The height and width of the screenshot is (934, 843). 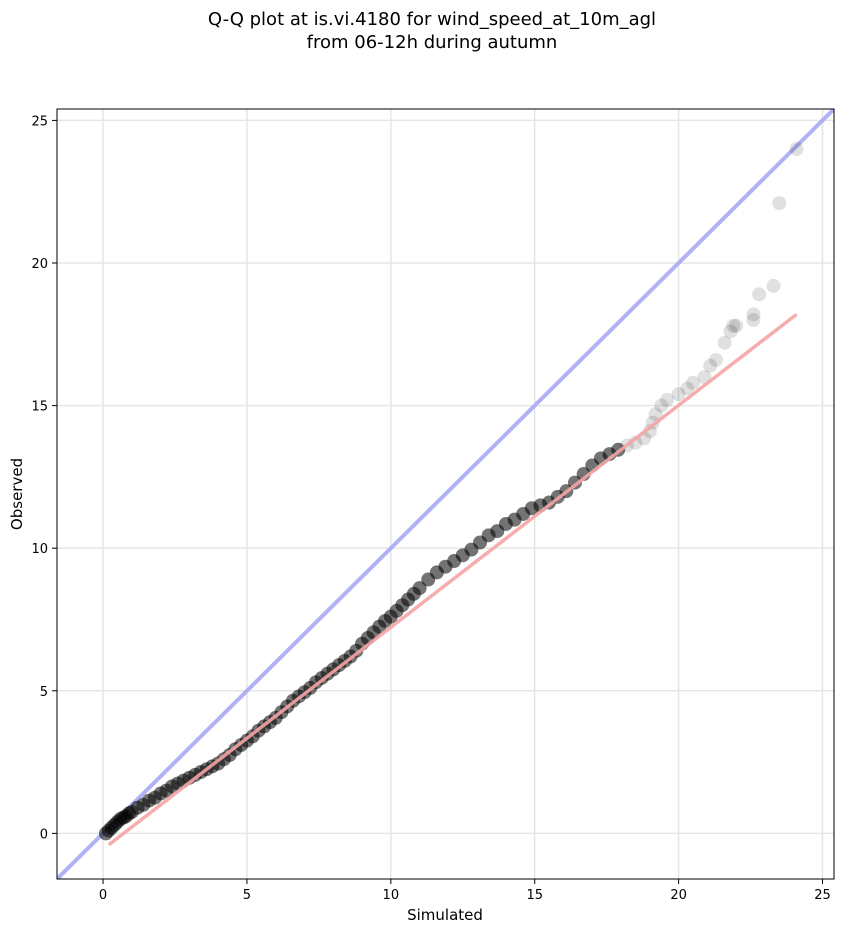 I want to click on x-tick-label: 20, so click(x=678, y=895).